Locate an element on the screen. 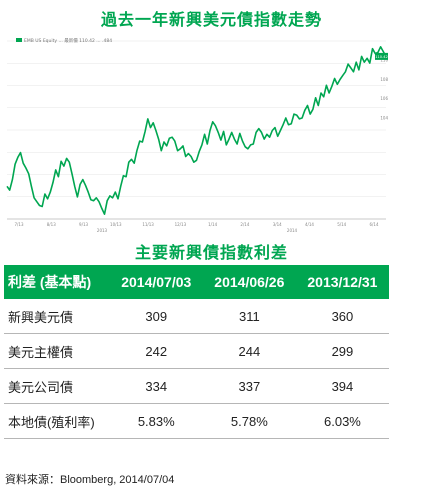 The height and width of the screenshot is (488, 423). table-row: 美元主權債 242 244 299 is located at coordinates (196, 351).